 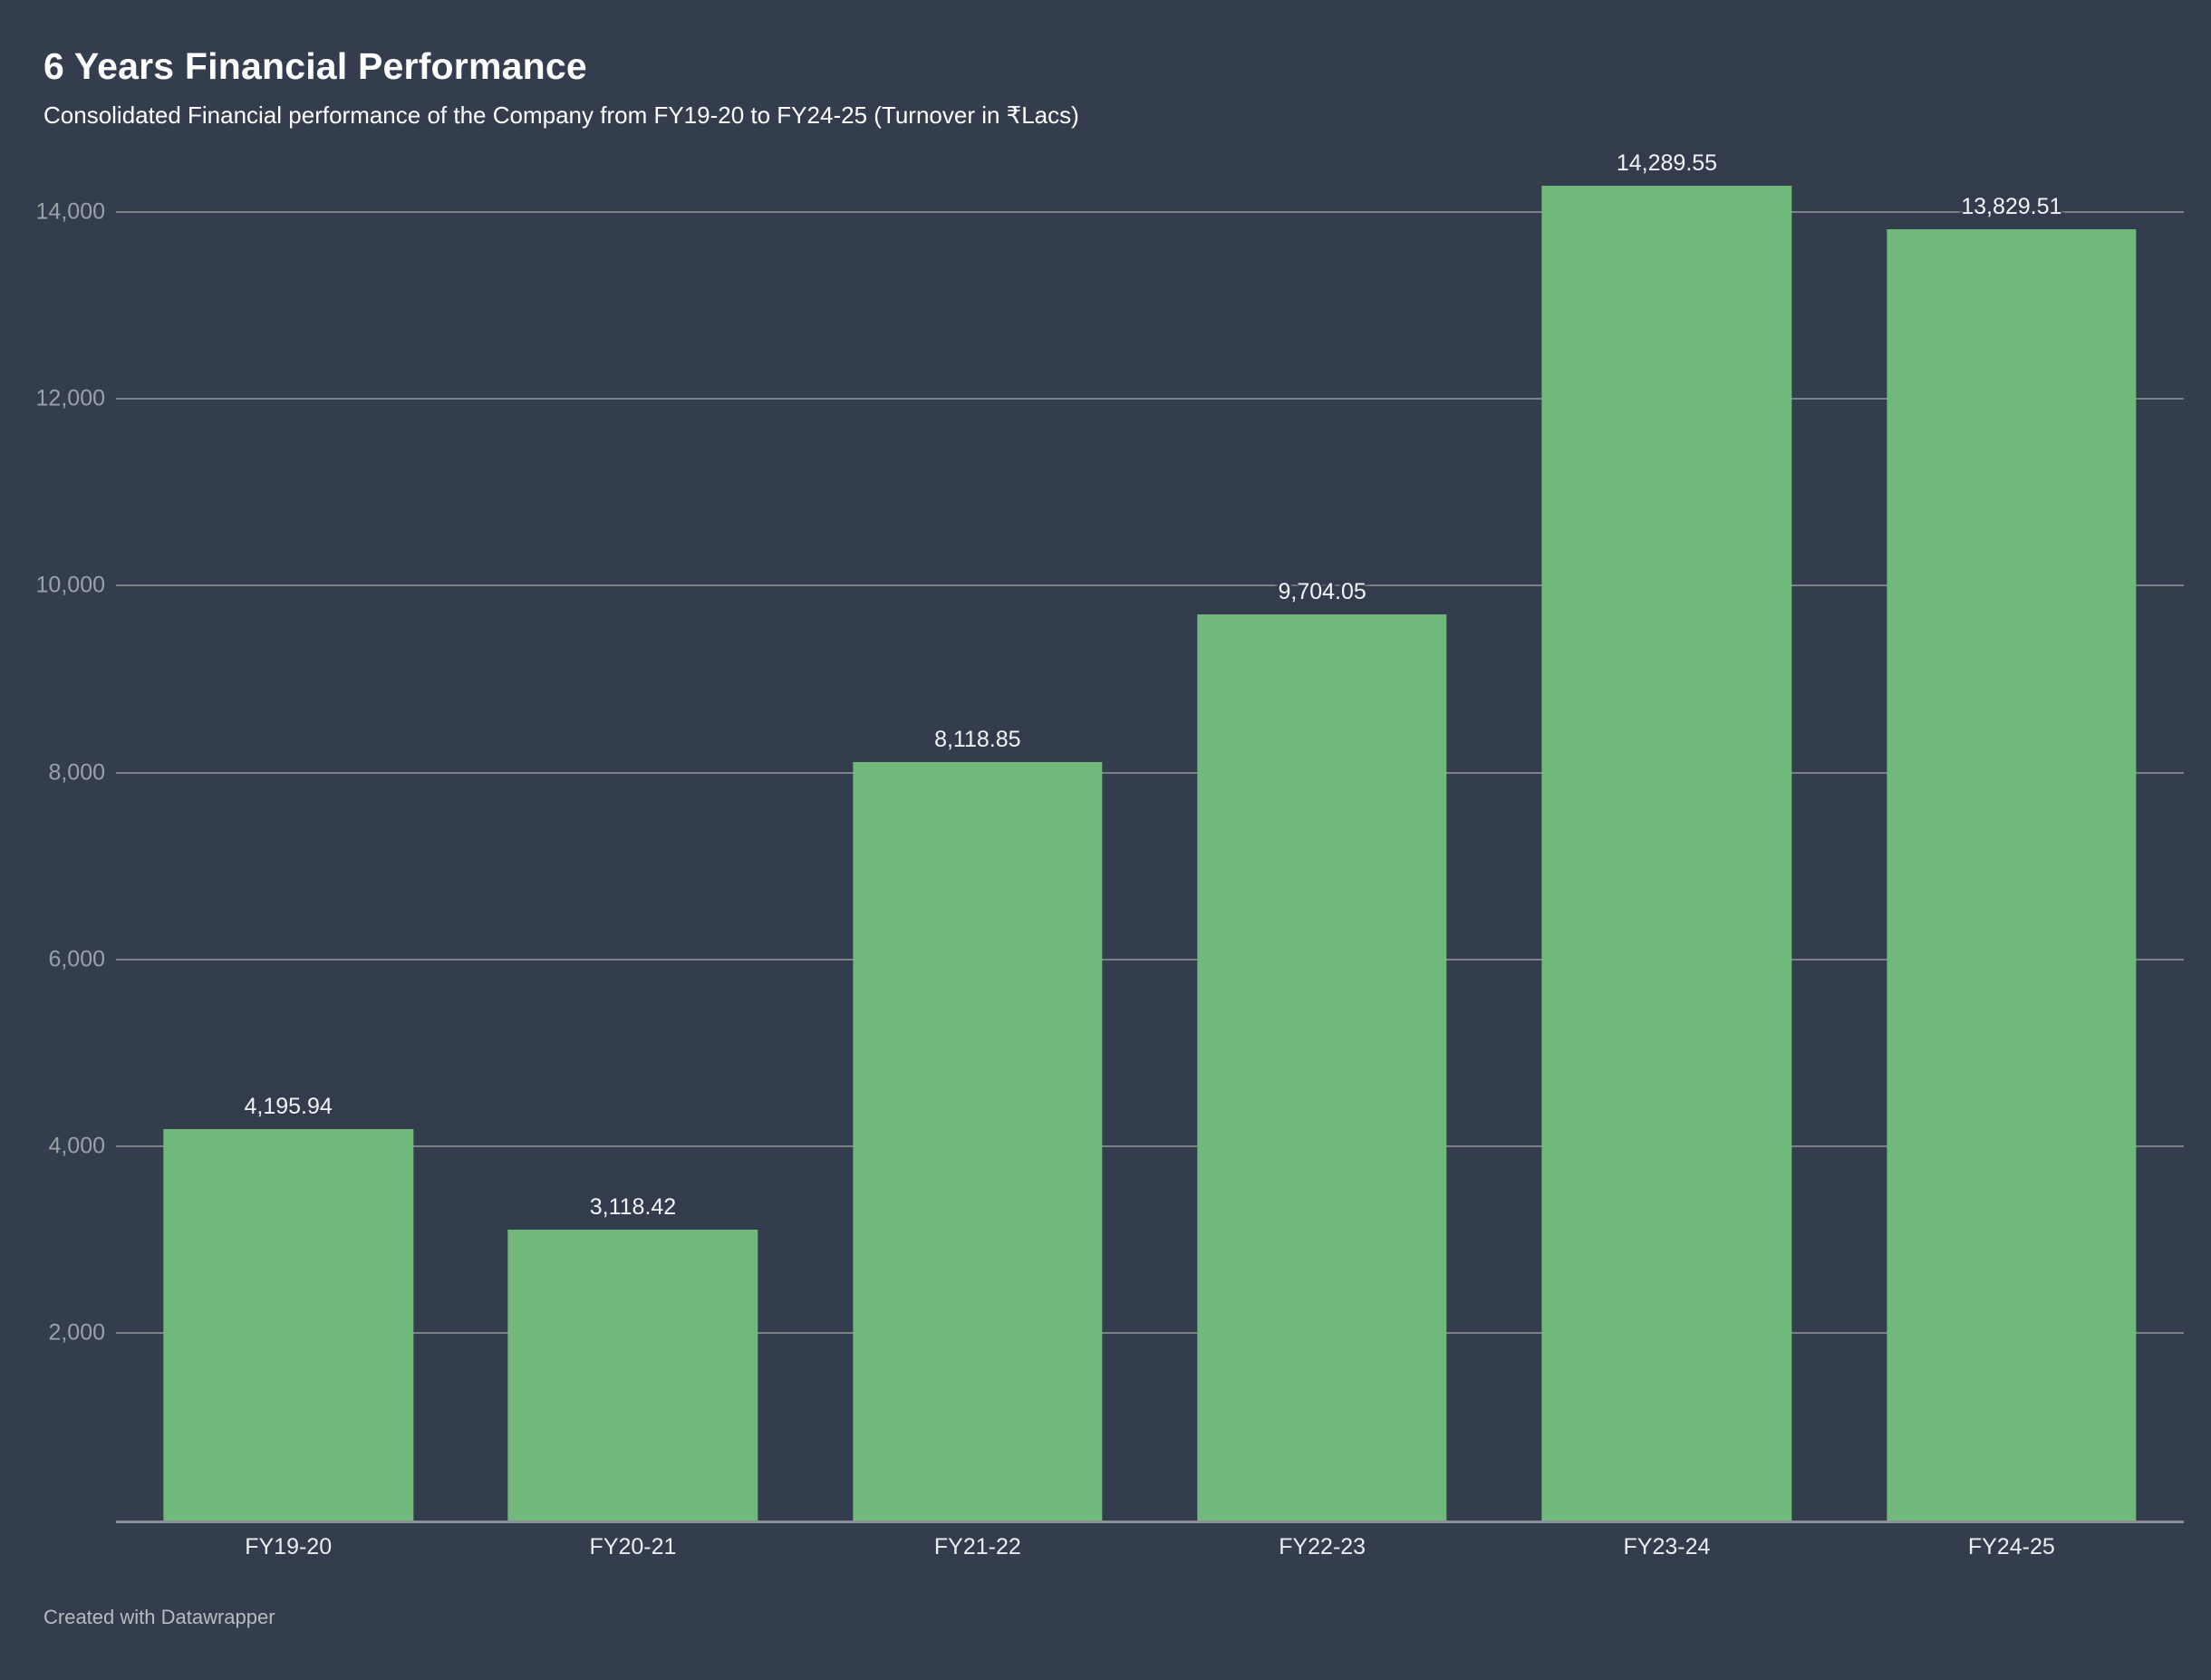 What do you see at coordinates (2012, 206) in the screenshot?
I see `bar-value-label: 13,829.51` at bounding box center [2012, 206].